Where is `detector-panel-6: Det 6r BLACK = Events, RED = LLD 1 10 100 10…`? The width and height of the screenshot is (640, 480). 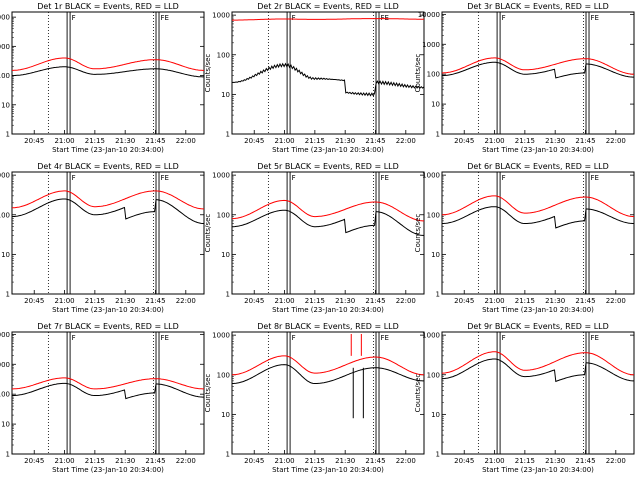 detector-panel-6: Det 6r BLACK = Events, RED = LLD 1 10 100 10… is located at coordinates (524, 238).